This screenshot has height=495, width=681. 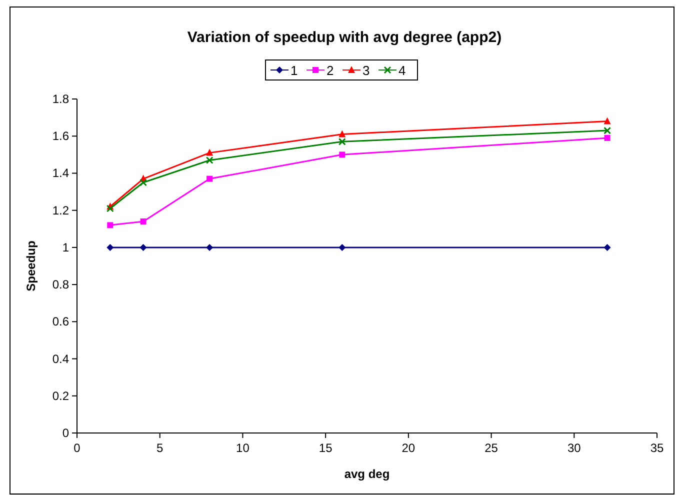 What do you see at coordinates (61, 395) in the screenshot?
I see `y-tick-label: 0.2` at bounding box center [61, 395].